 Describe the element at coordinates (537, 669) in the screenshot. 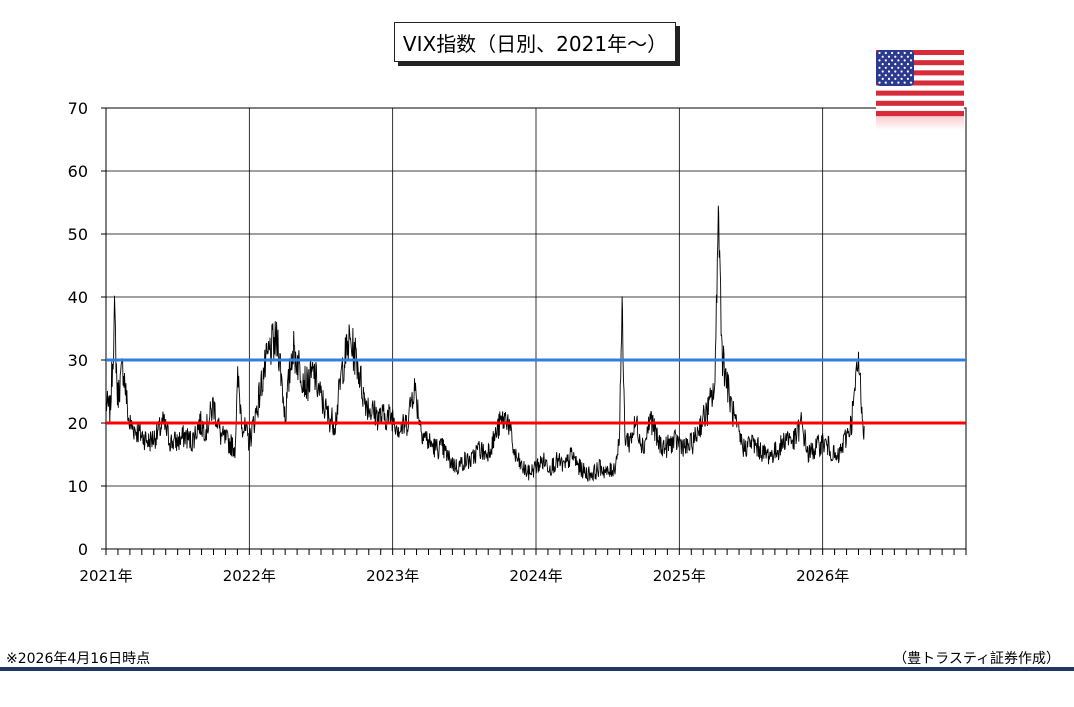

I see `footer-rule` at that location.